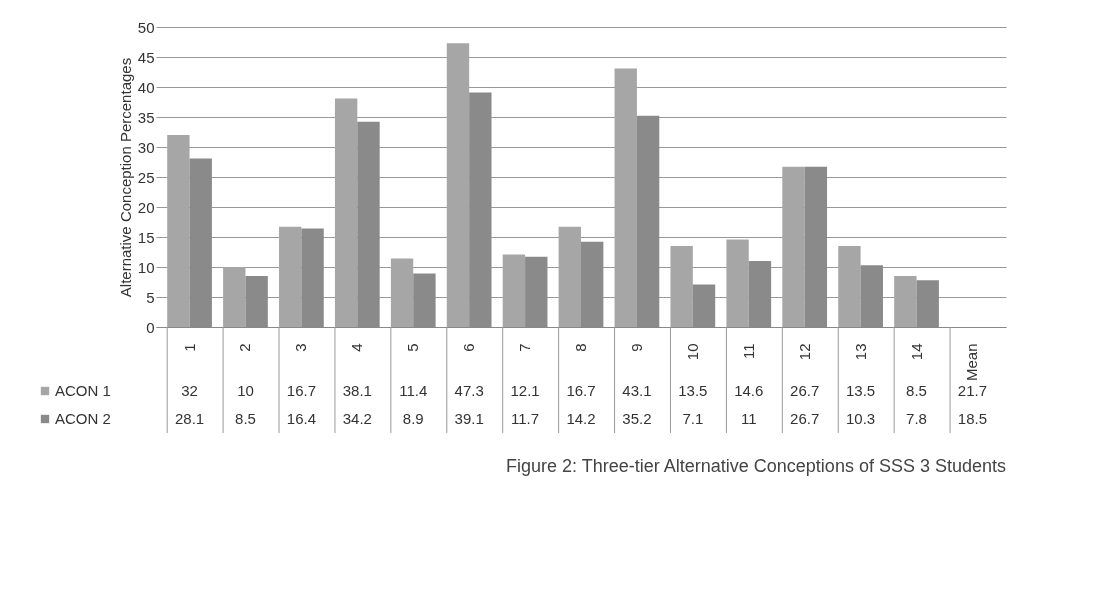  What do you see at coordinates (83, 418) in the screenshot?
I see `legend-label: ACON 2` at bounding box center [83, 418].